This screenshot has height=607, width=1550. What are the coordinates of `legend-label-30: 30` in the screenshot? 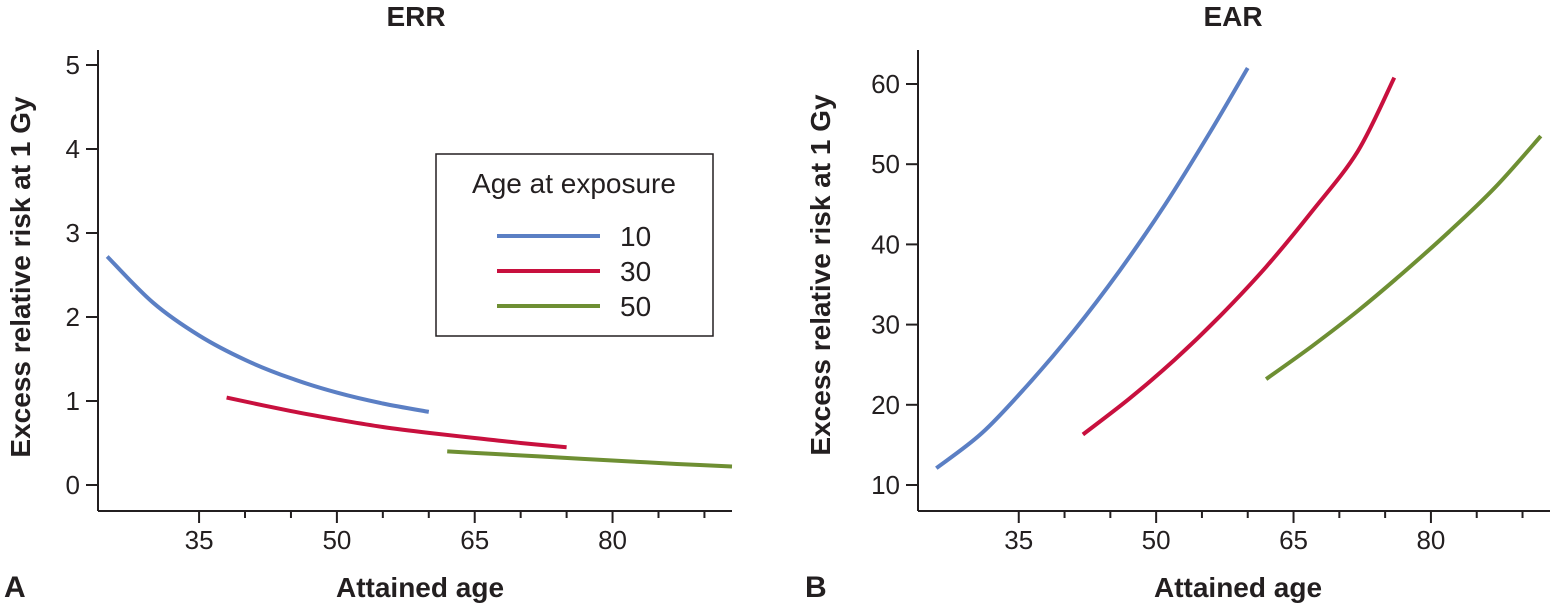 It's located at (635, 271).